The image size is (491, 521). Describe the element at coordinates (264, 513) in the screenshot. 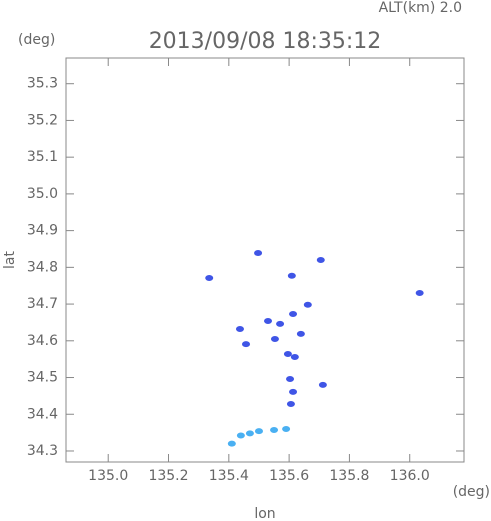

I see `x-axis-label: lon` at that location.